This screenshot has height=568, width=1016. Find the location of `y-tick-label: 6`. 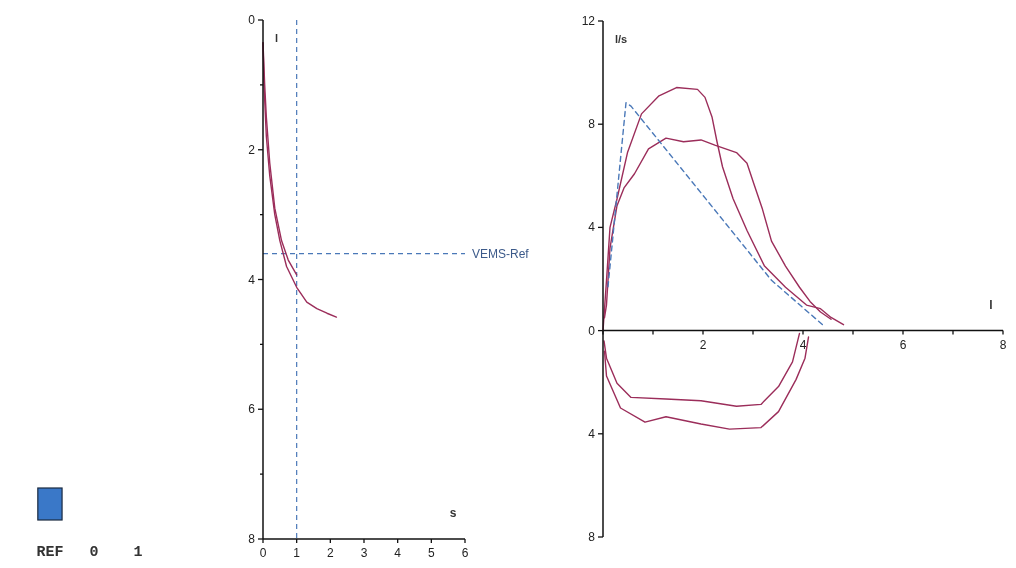

y-tick-label: 6 is located at coordinates (252, 409).